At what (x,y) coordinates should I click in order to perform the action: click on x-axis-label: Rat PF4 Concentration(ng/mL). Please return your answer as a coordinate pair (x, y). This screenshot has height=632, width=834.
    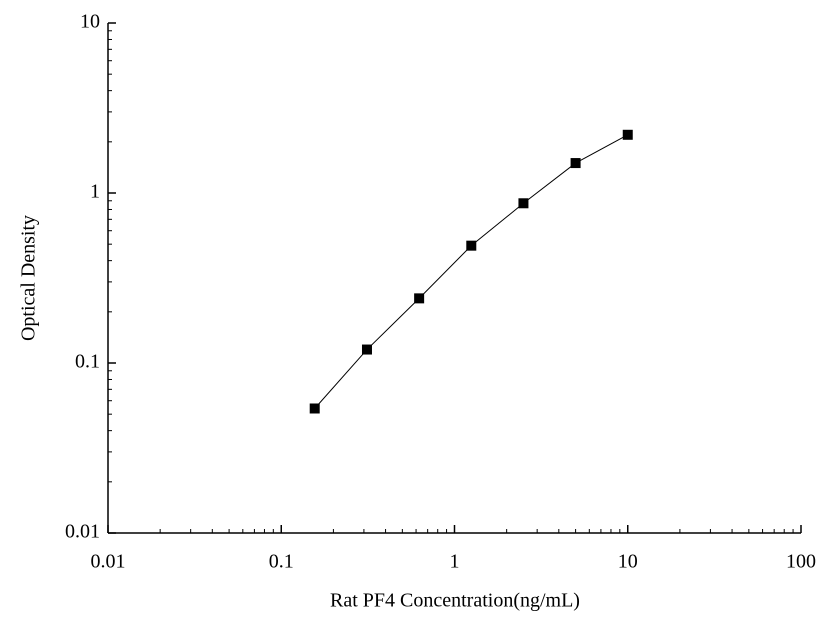
    Looking at the image, I should click on (455, 601).